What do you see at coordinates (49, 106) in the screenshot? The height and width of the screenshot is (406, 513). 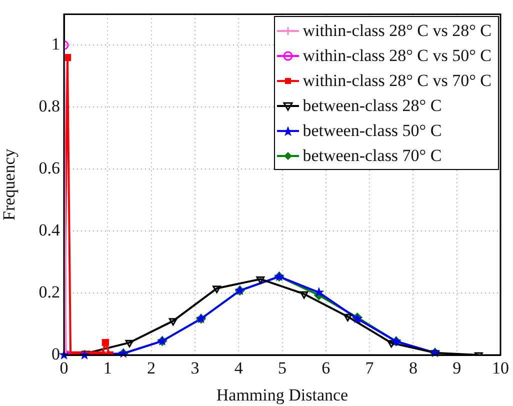 I see `y-tick-label: 0.8` at bounding box center [49, 106].